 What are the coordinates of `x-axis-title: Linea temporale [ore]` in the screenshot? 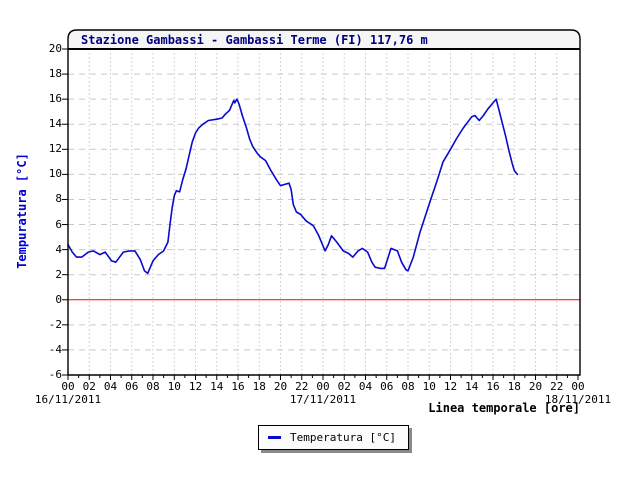 It's located at (504, 408).